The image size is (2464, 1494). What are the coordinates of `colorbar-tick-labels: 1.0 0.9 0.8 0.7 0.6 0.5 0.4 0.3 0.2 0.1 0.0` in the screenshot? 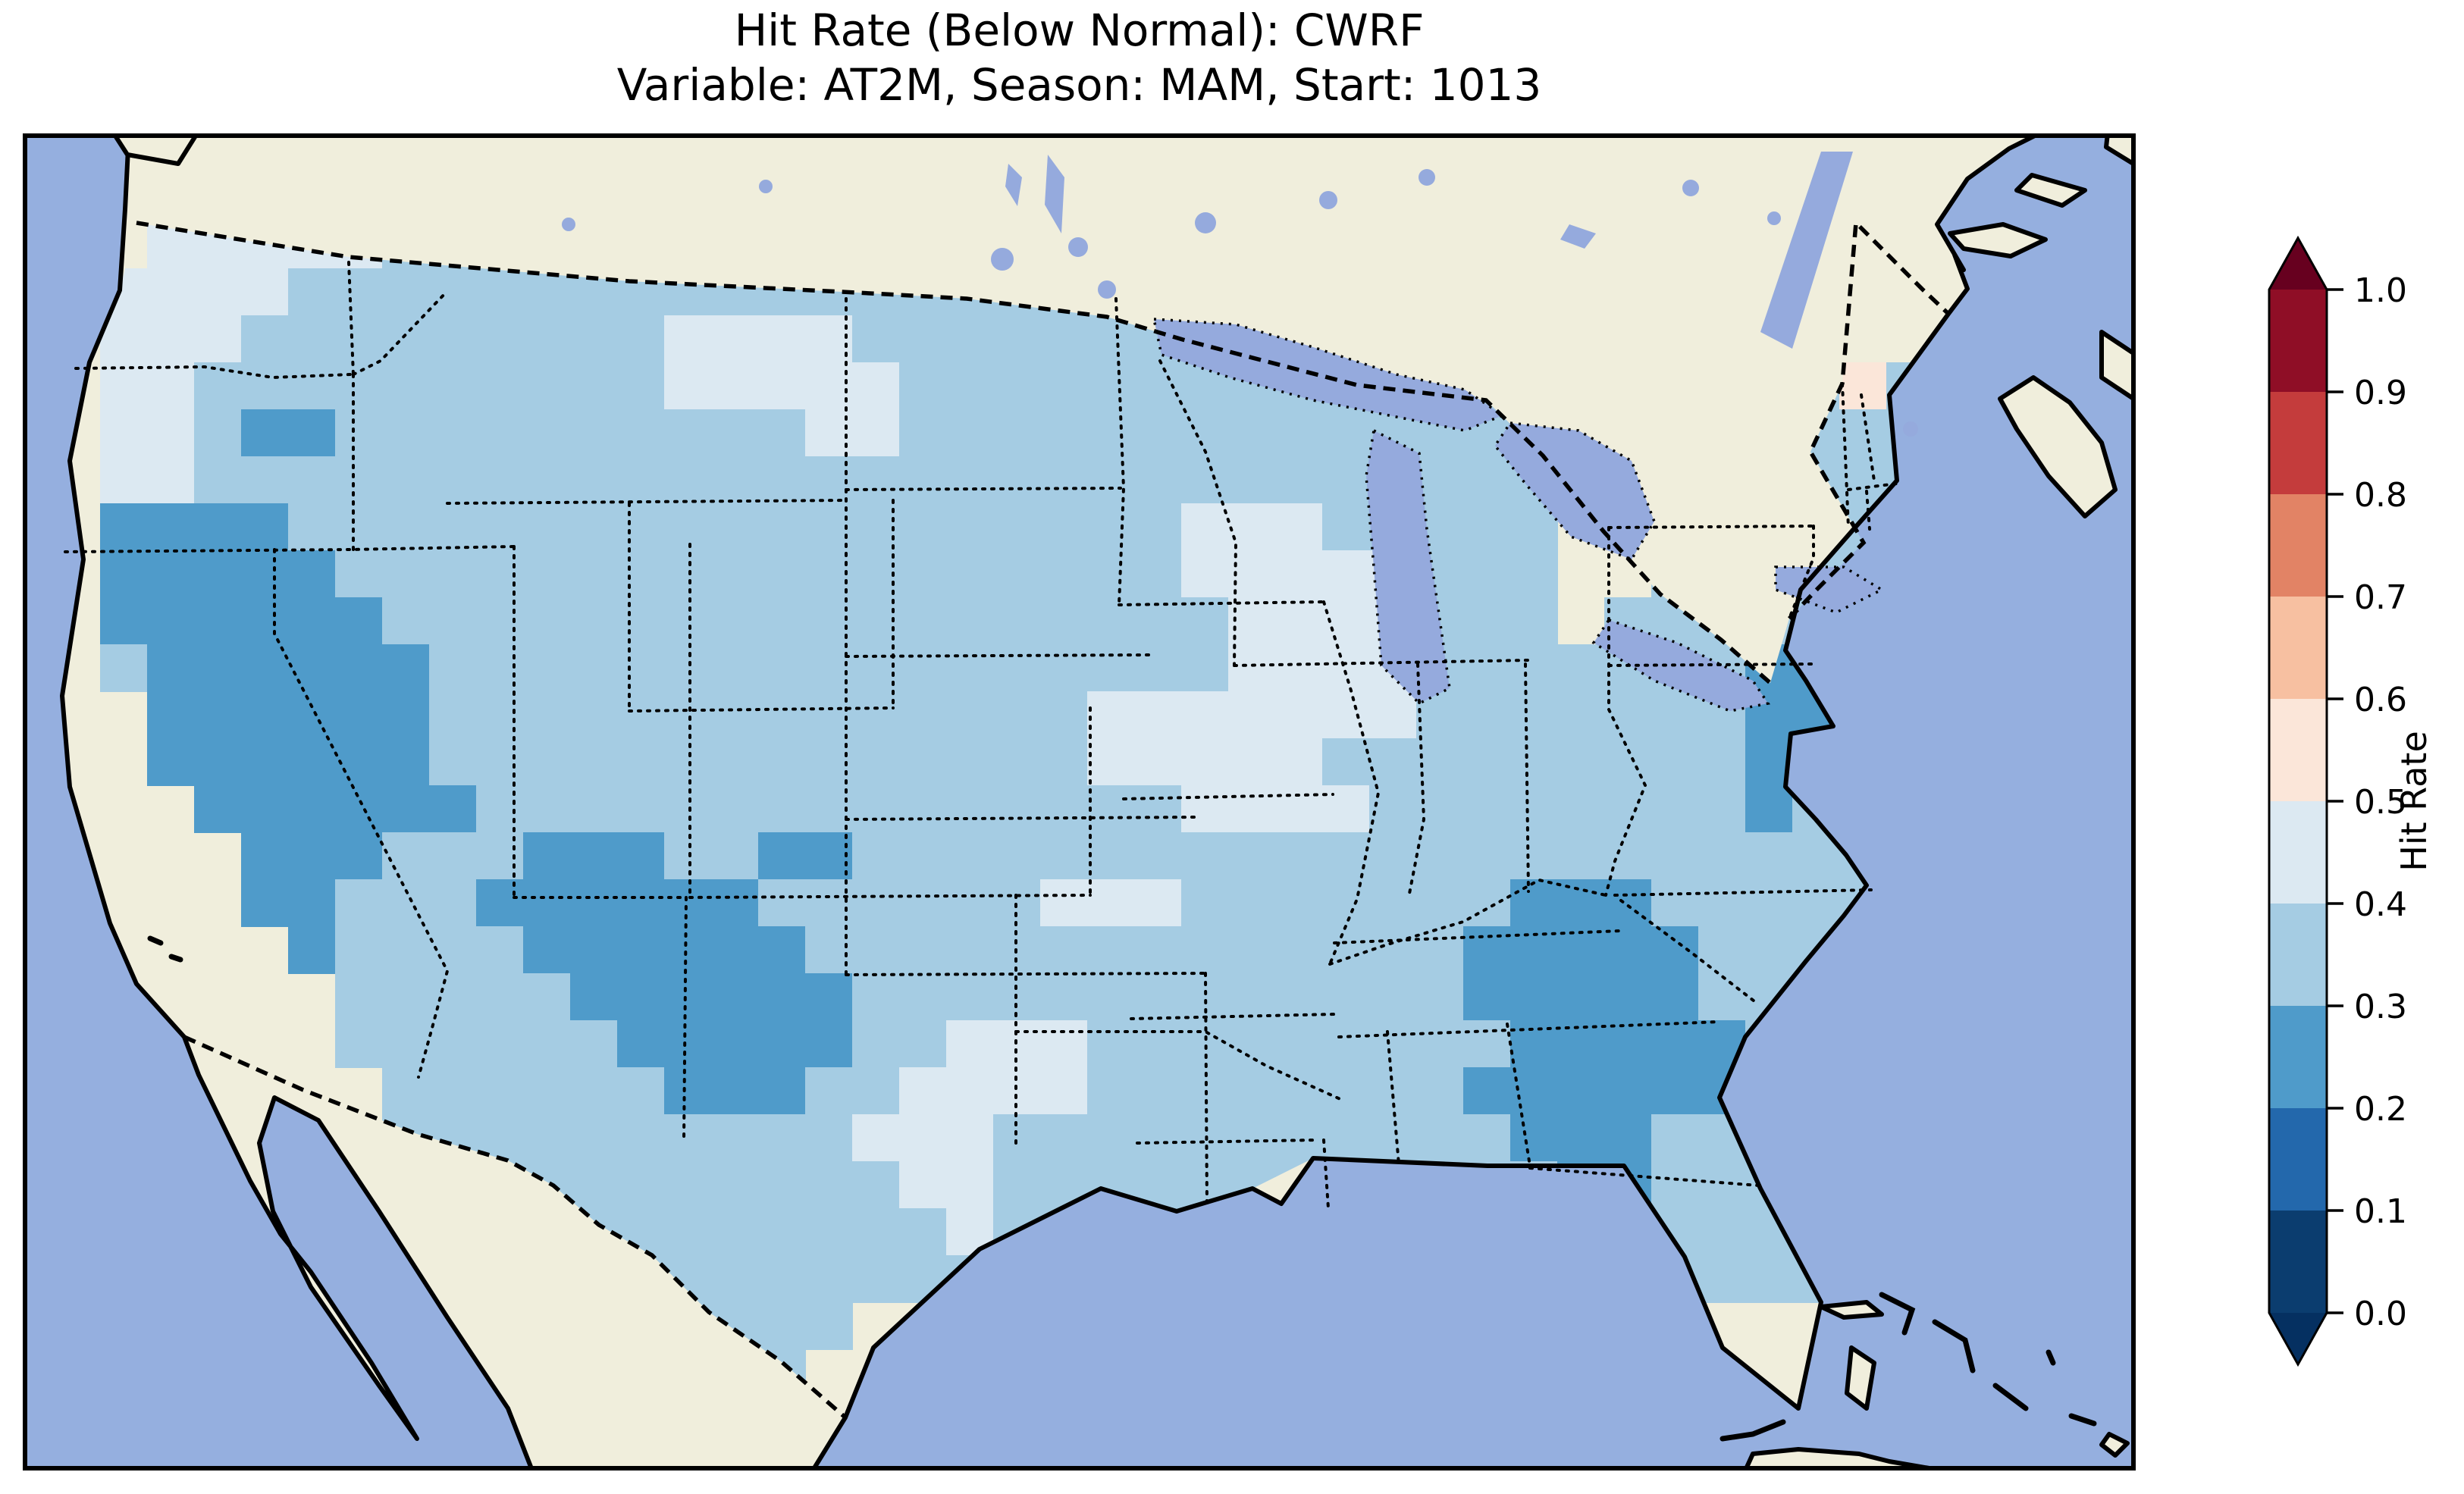 It's located at (2381, 802).